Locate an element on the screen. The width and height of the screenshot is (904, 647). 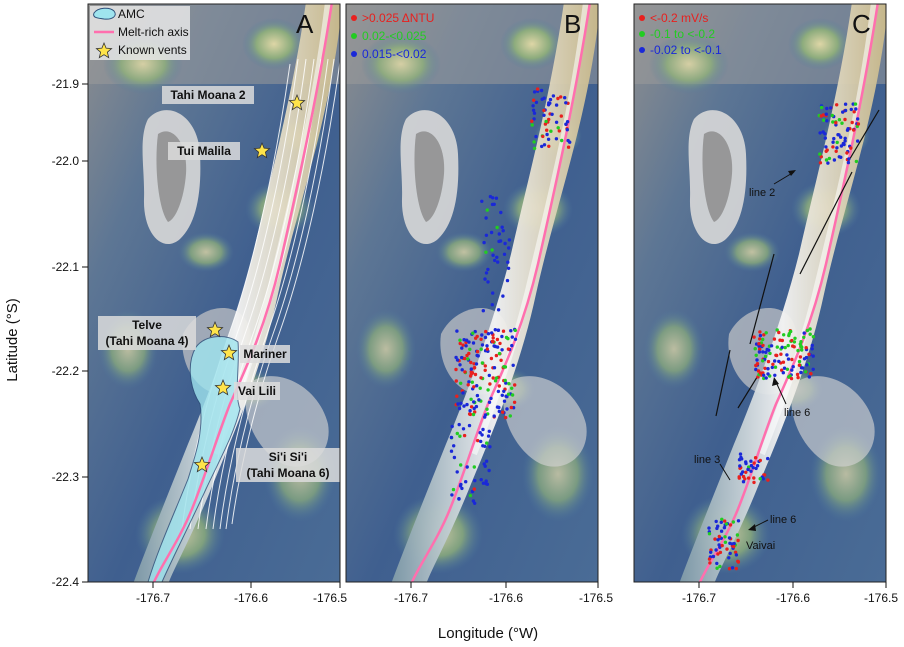
legend-c-dot-icon is located at coordinates (642, 50).